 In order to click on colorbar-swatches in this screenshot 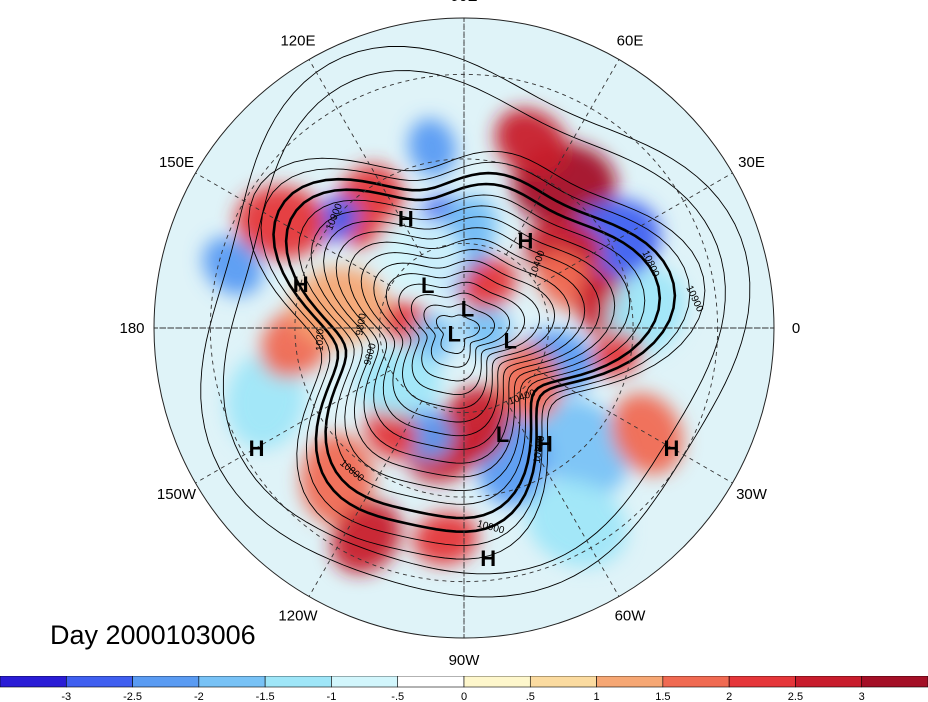, I will do `click(464, 682)`.